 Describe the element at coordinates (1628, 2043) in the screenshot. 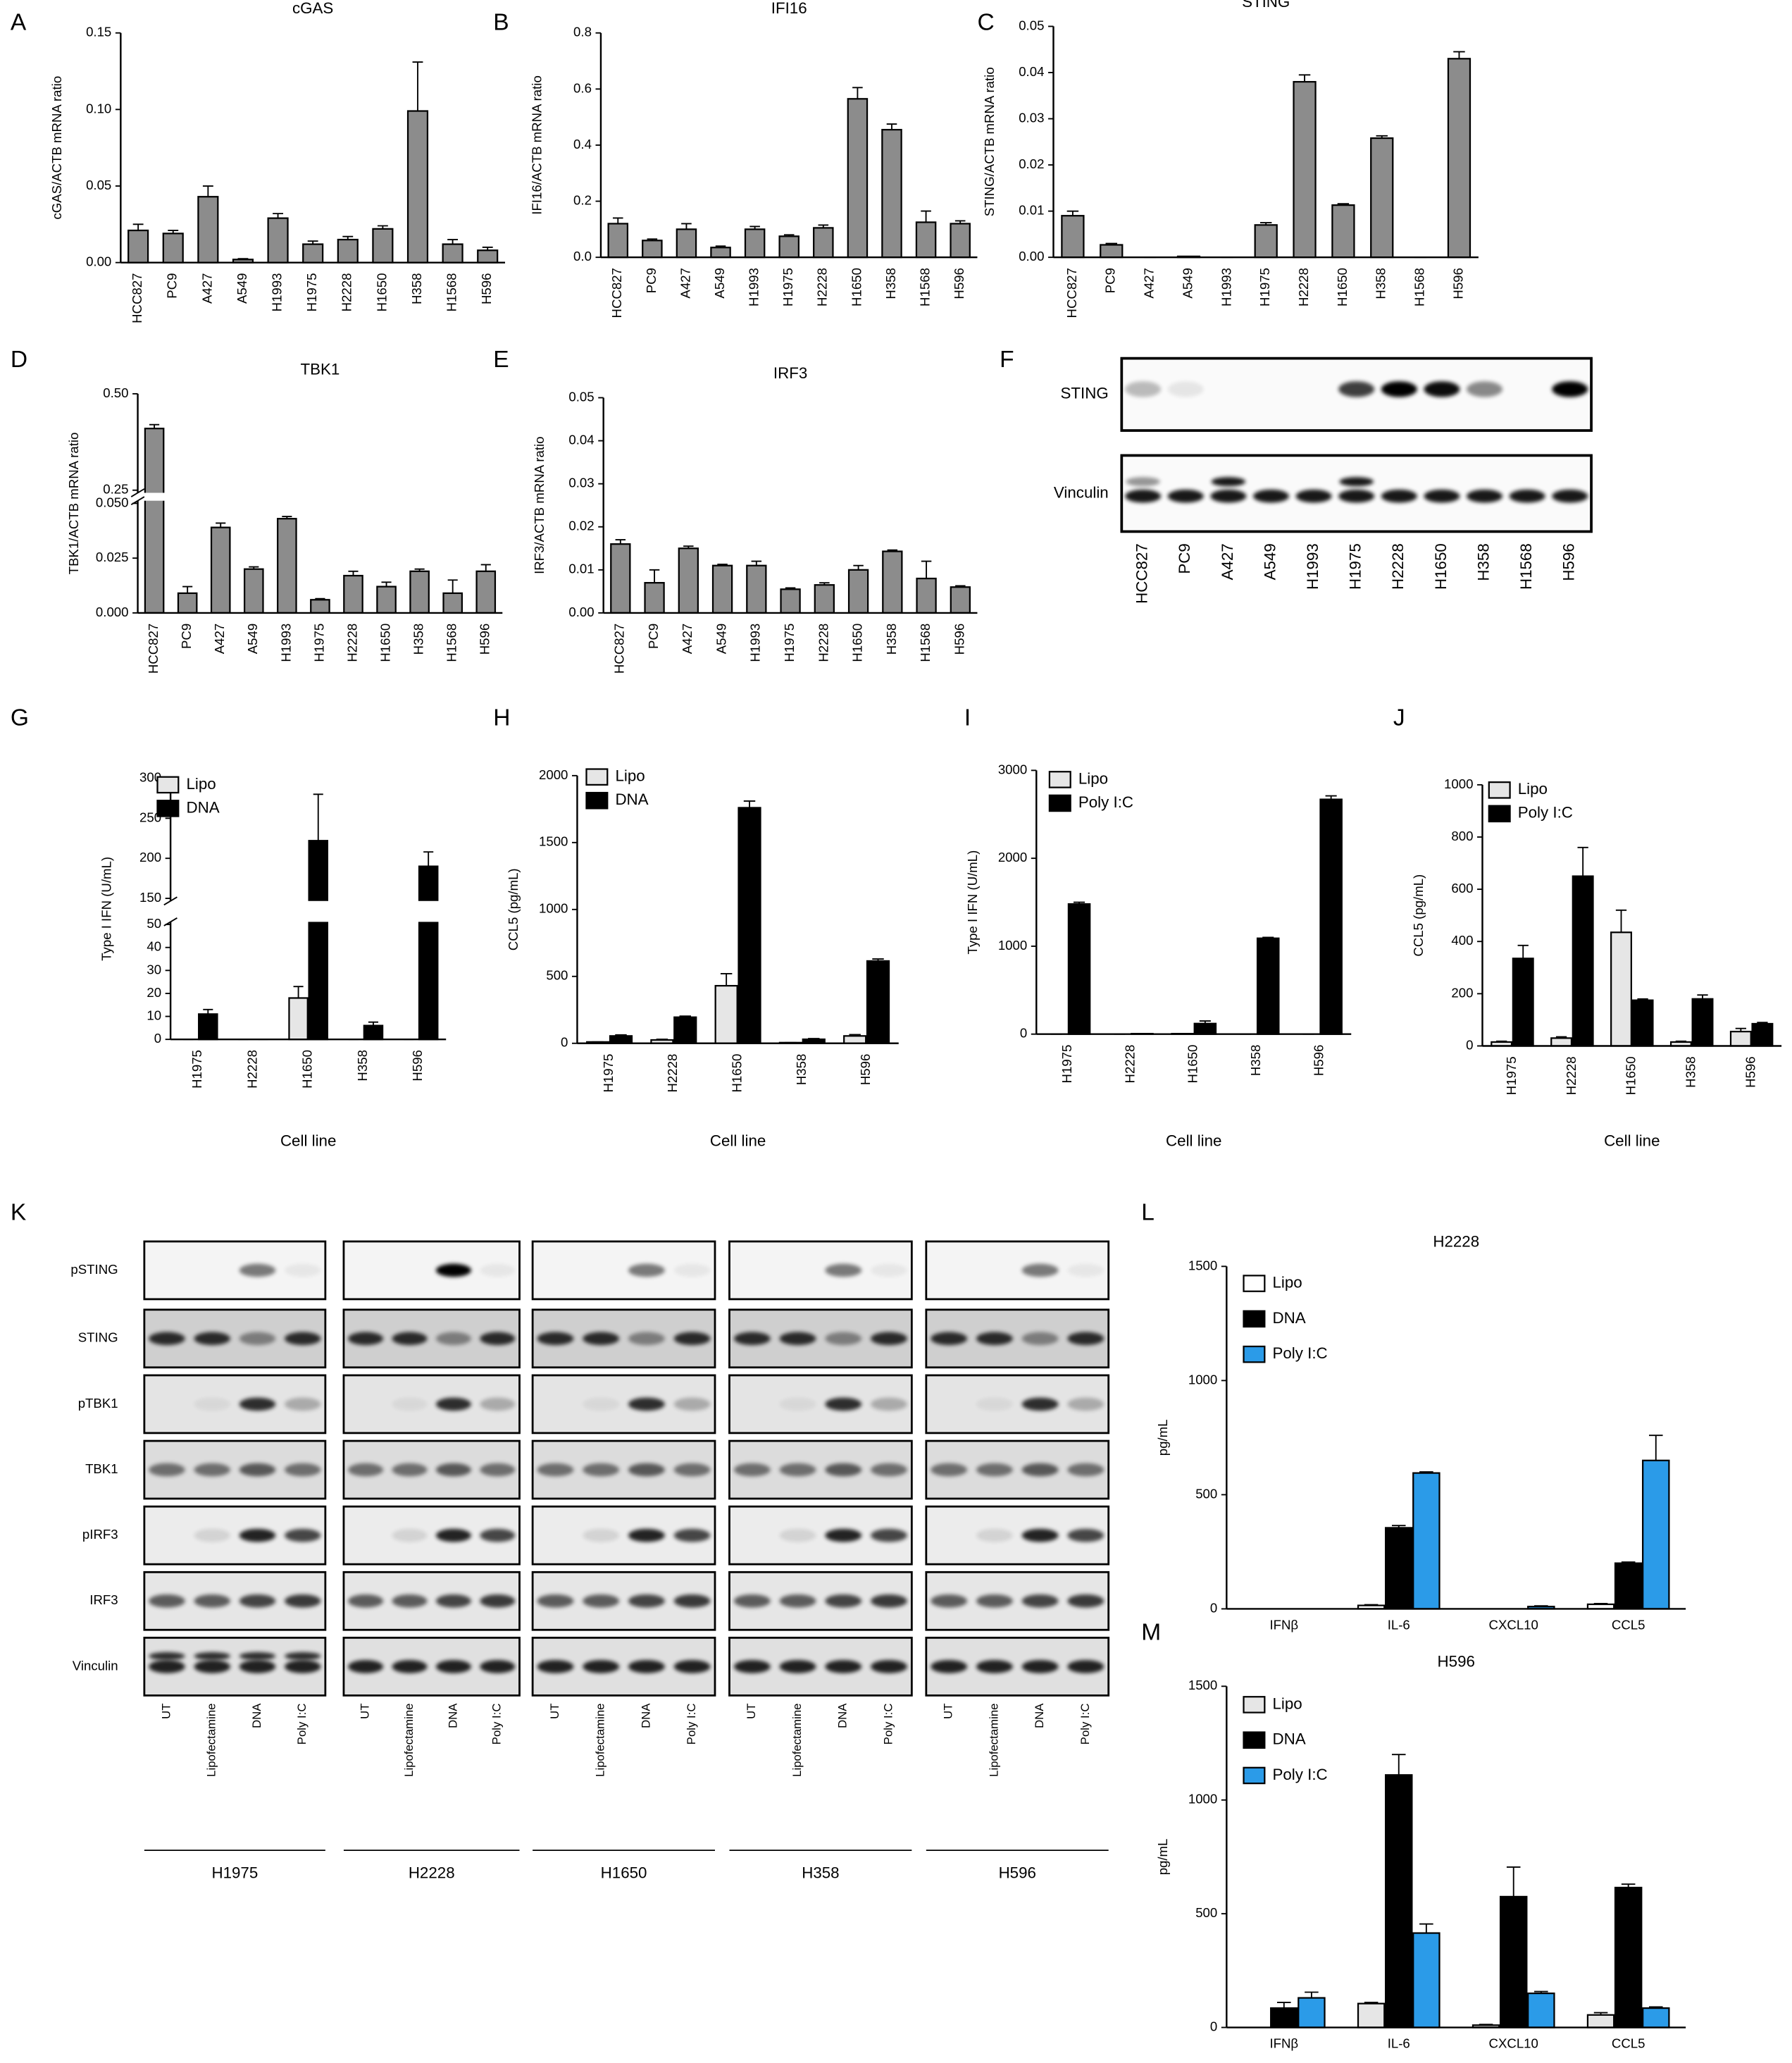

I see `x-tick-label: CCL5` at that location.